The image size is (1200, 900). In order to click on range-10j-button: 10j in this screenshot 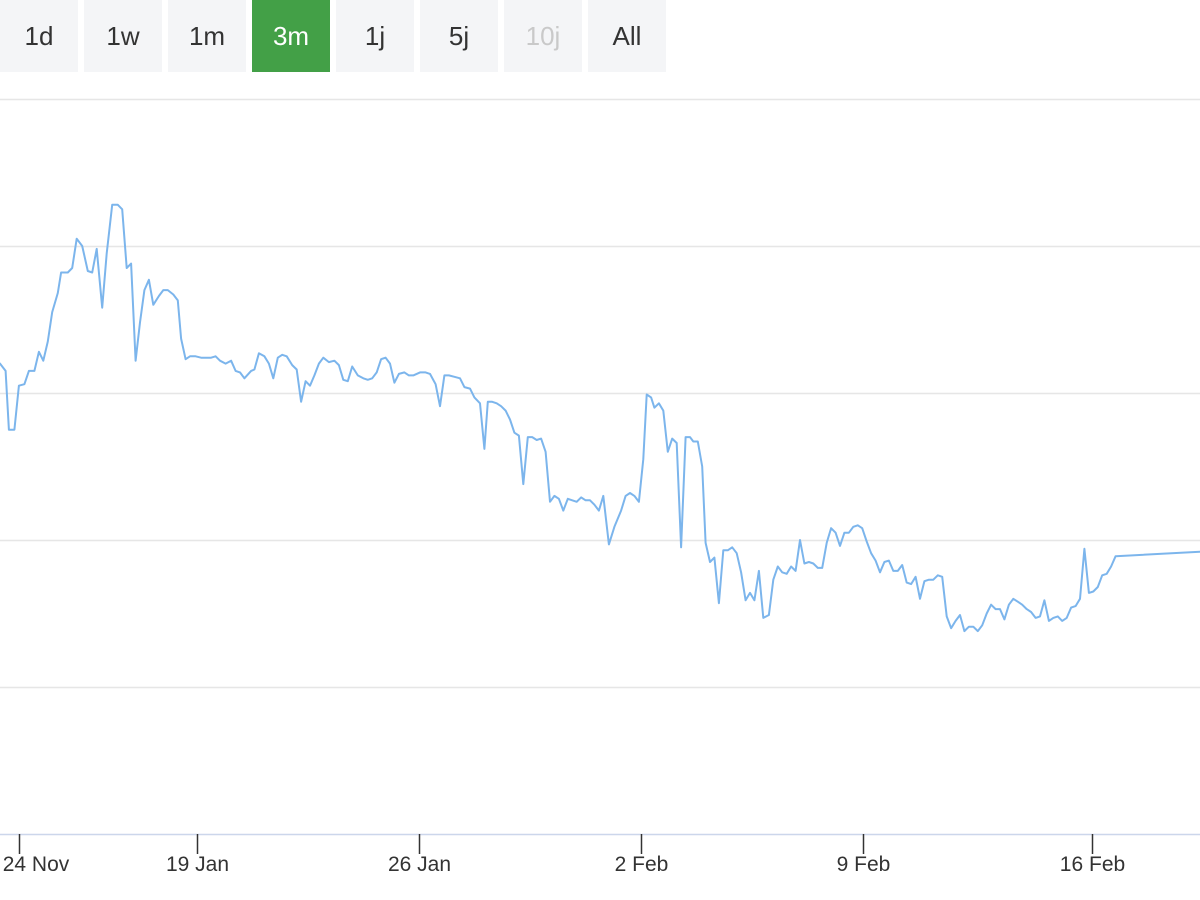, I will do `click(543, 36)`.